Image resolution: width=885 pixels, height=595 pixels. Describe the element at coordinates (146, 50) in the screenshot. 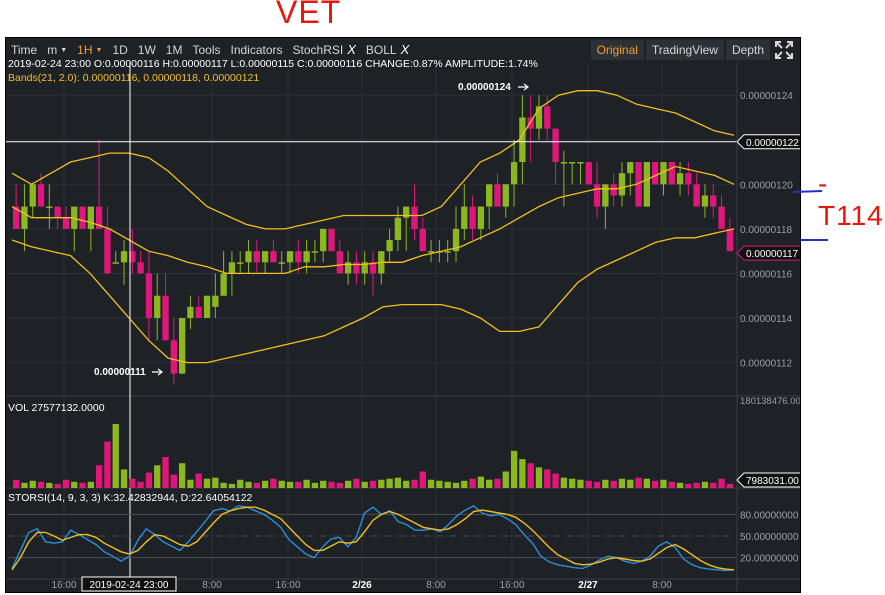

I see `interval-1w-button: 1W` at that location.